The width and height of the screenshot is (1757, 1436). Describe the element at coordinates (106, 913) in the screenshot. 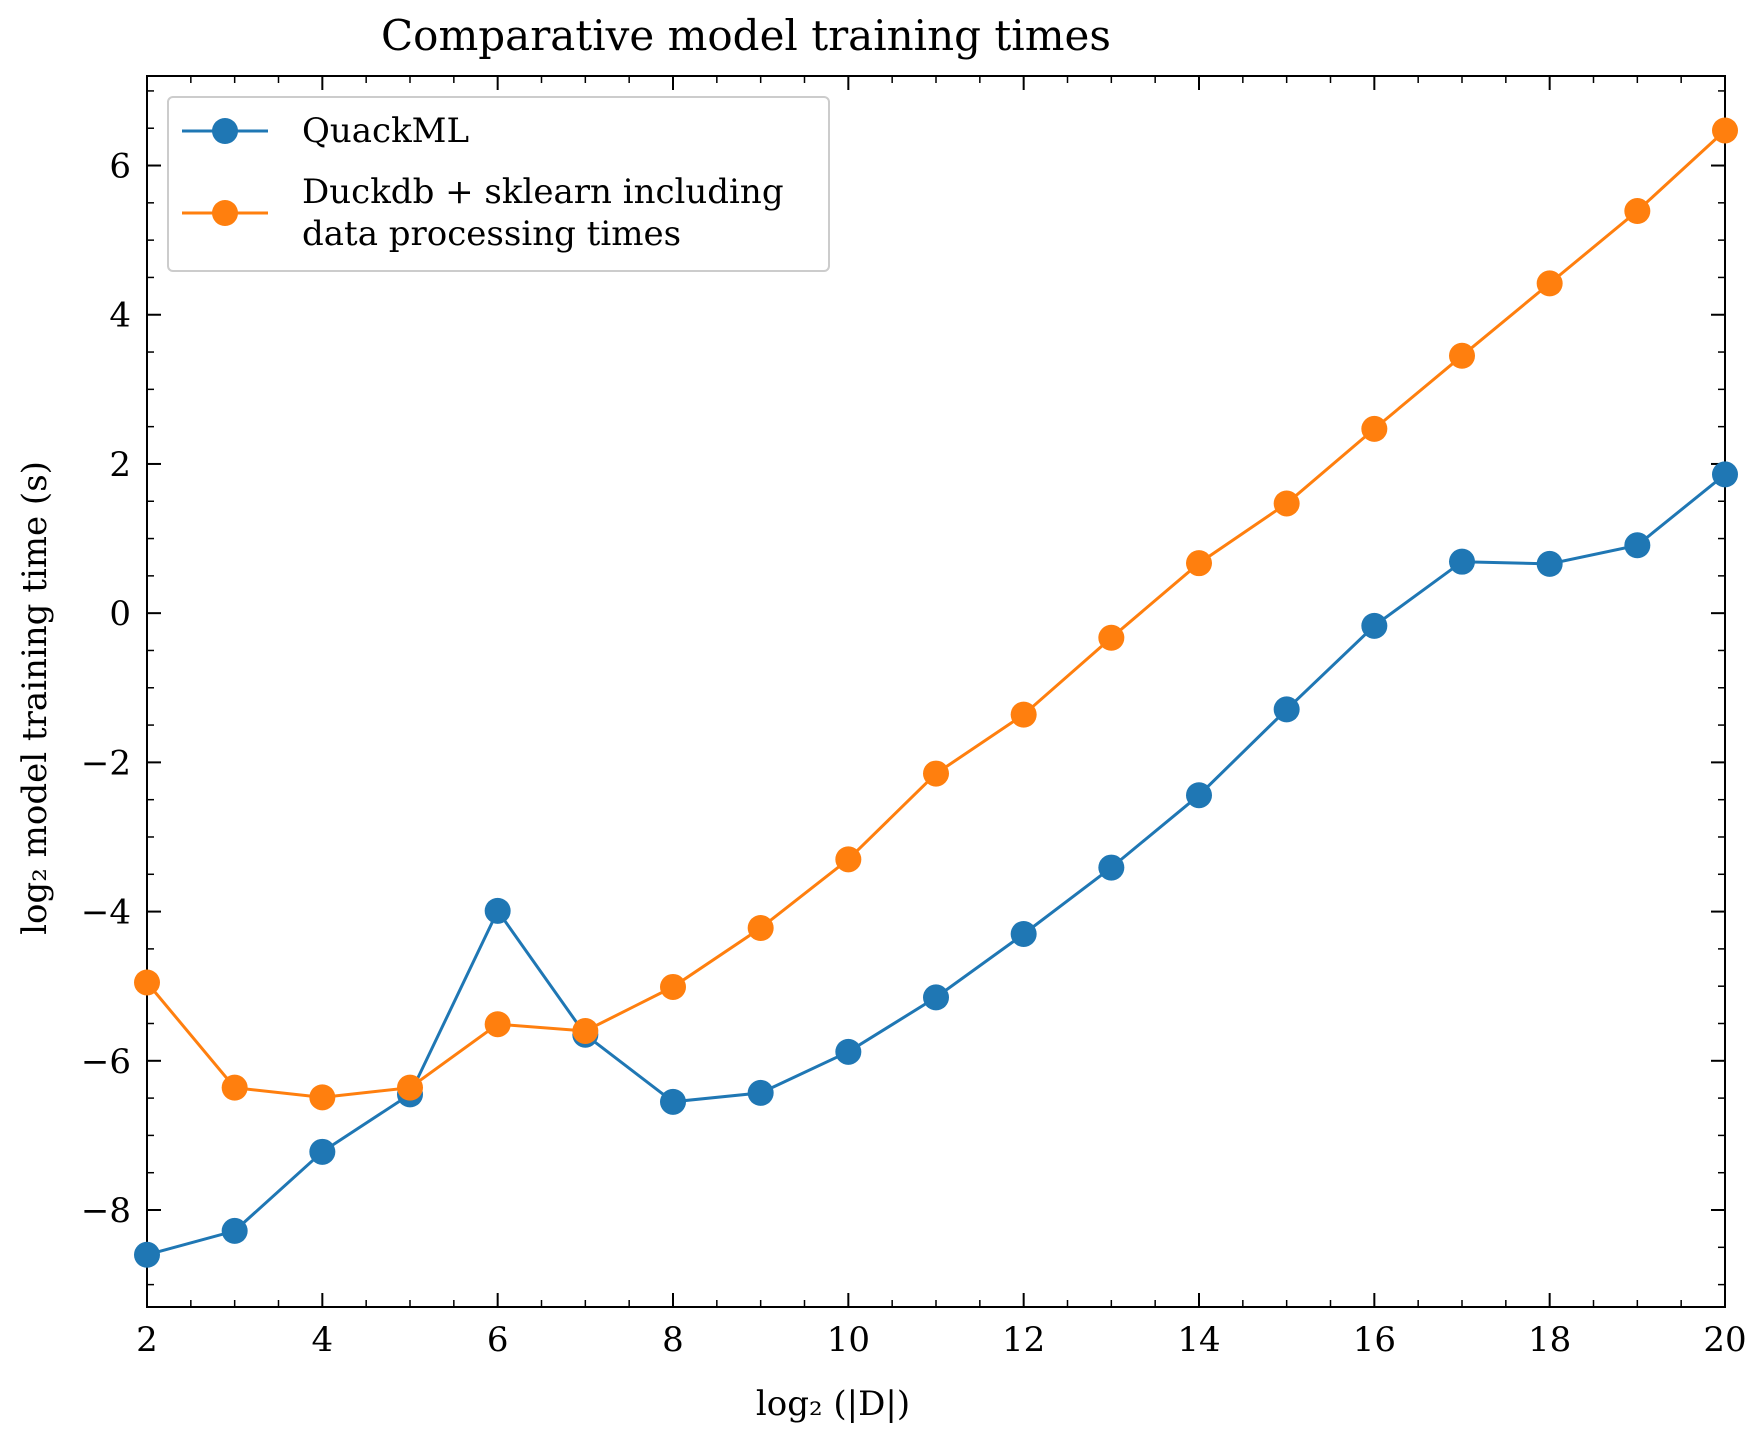

I see `y-tick-label: −4` at that location.